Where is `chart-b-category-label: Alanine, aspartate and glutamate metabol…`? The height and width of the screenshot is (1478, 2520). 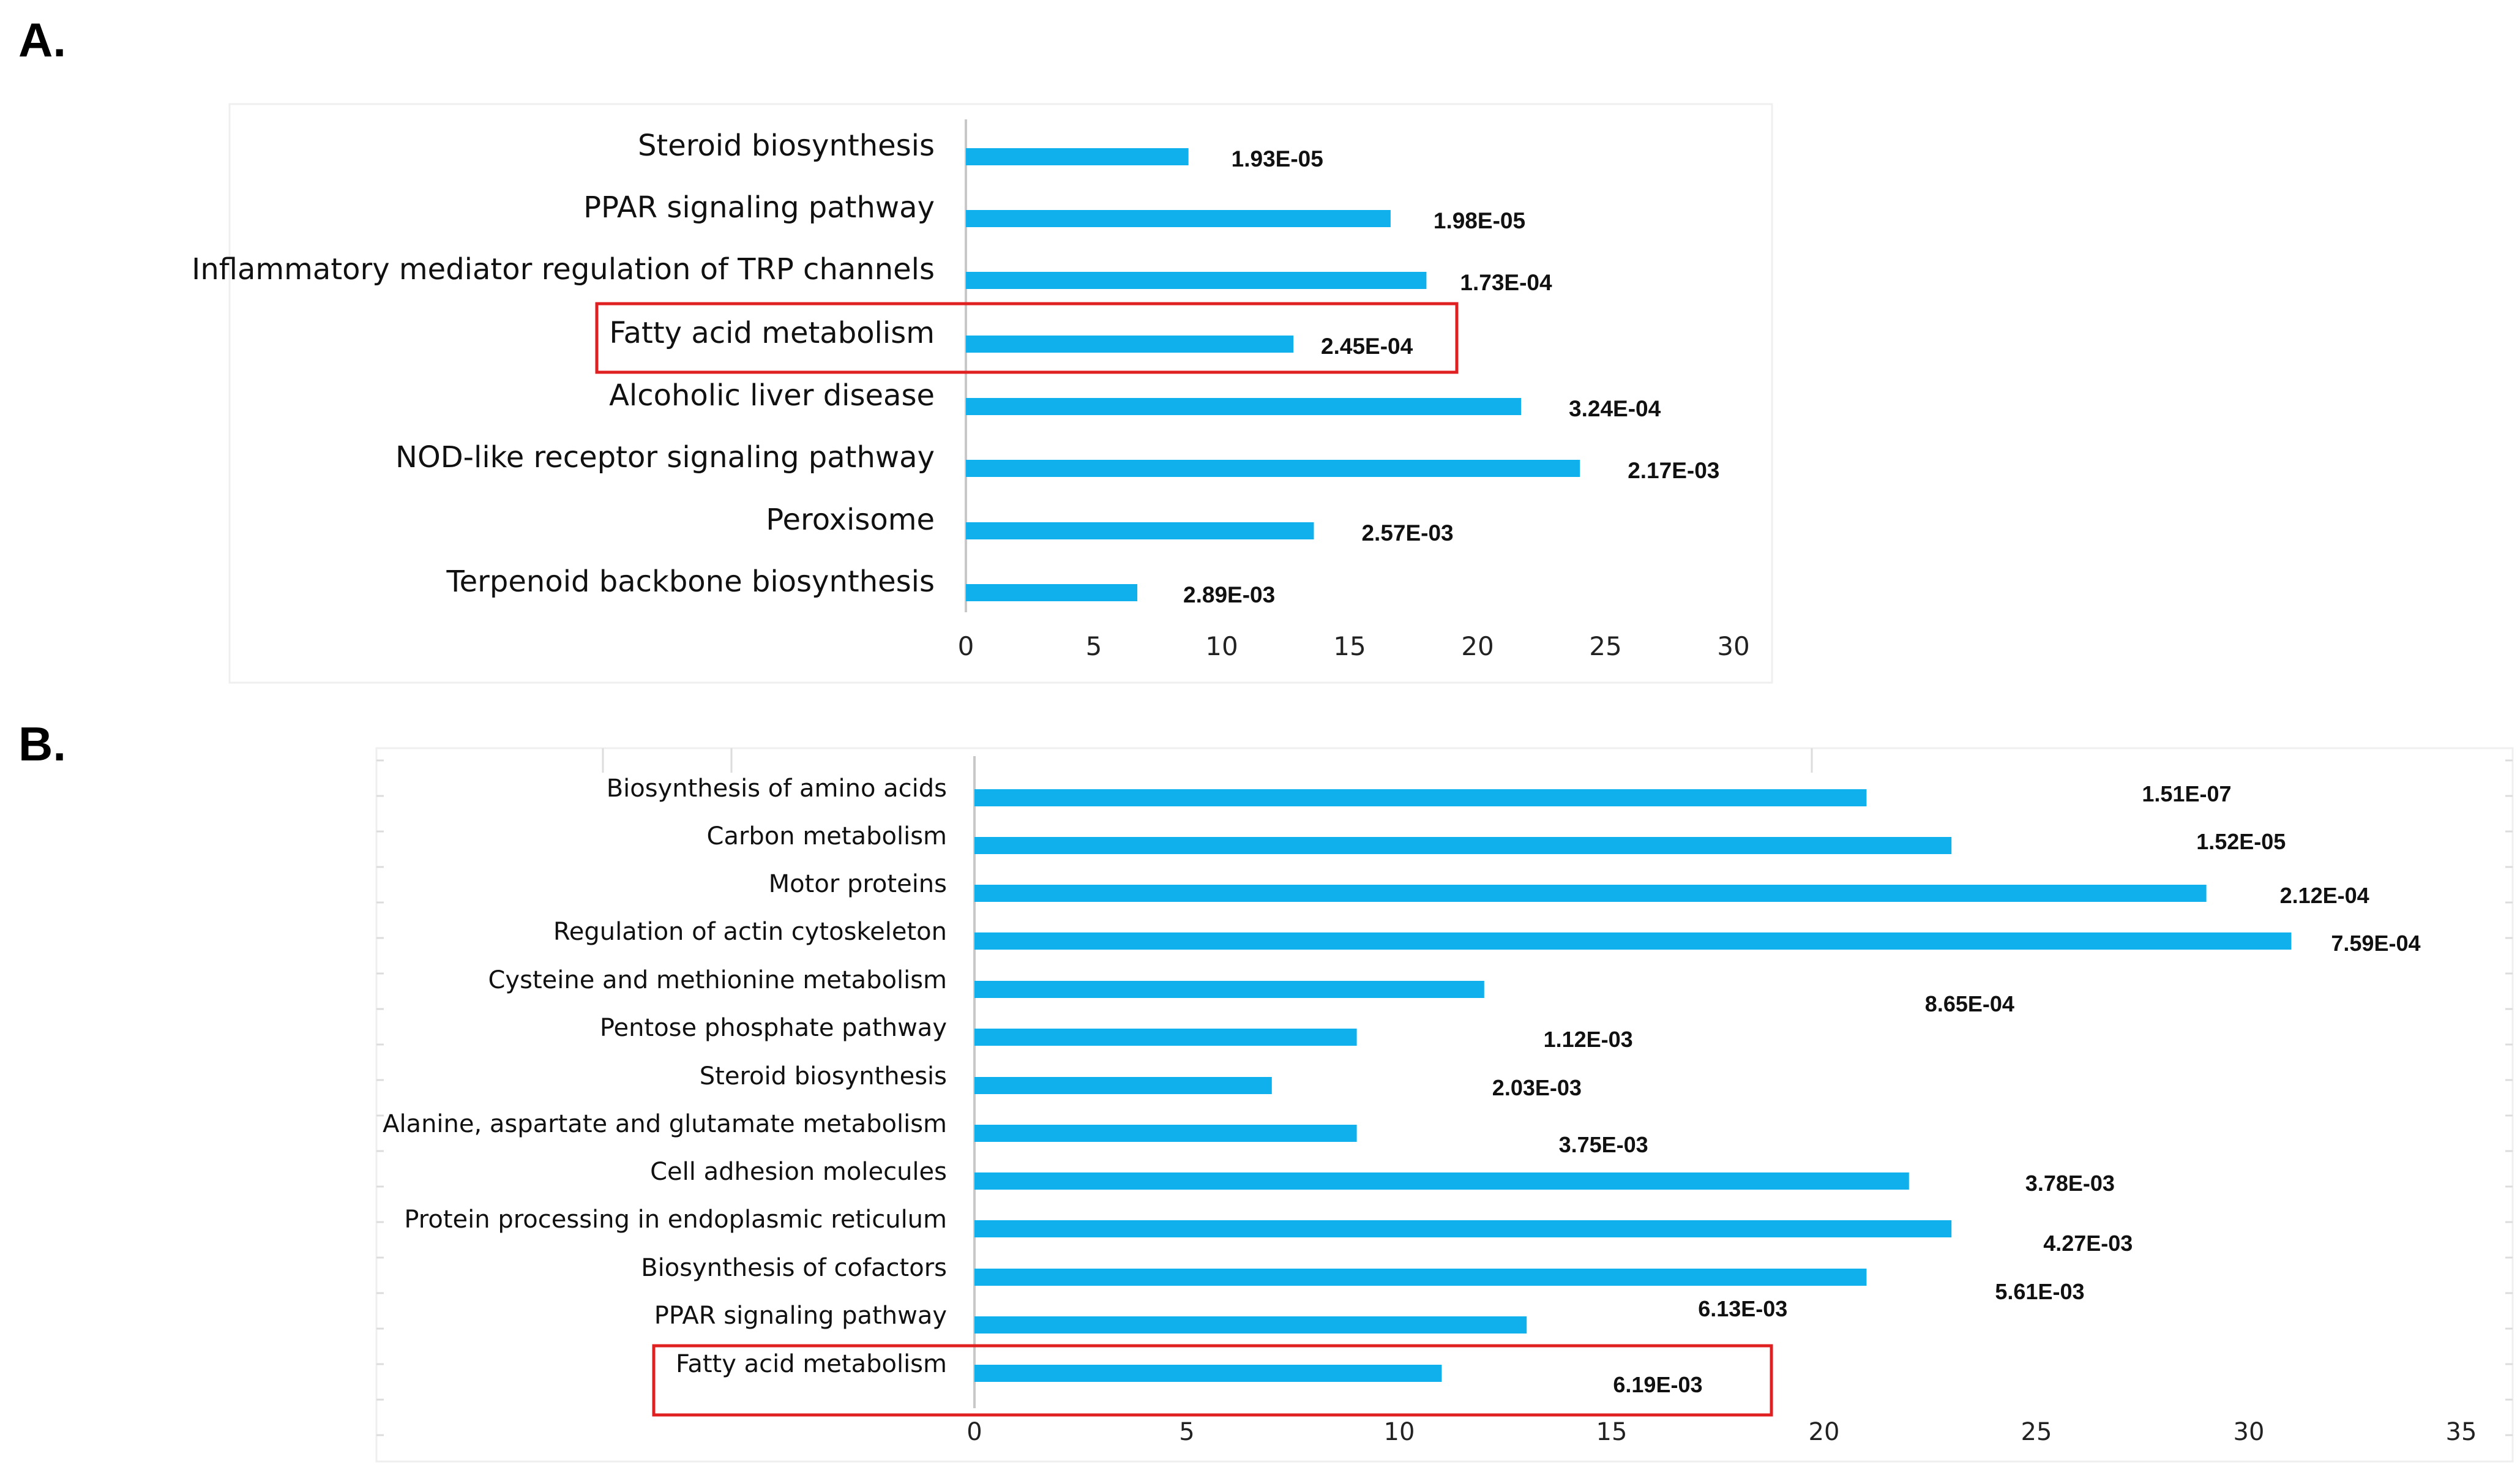 chart-b-category-label: Alanine, aspartate and glutamate metabol… is located at coordinates (665, 1124).